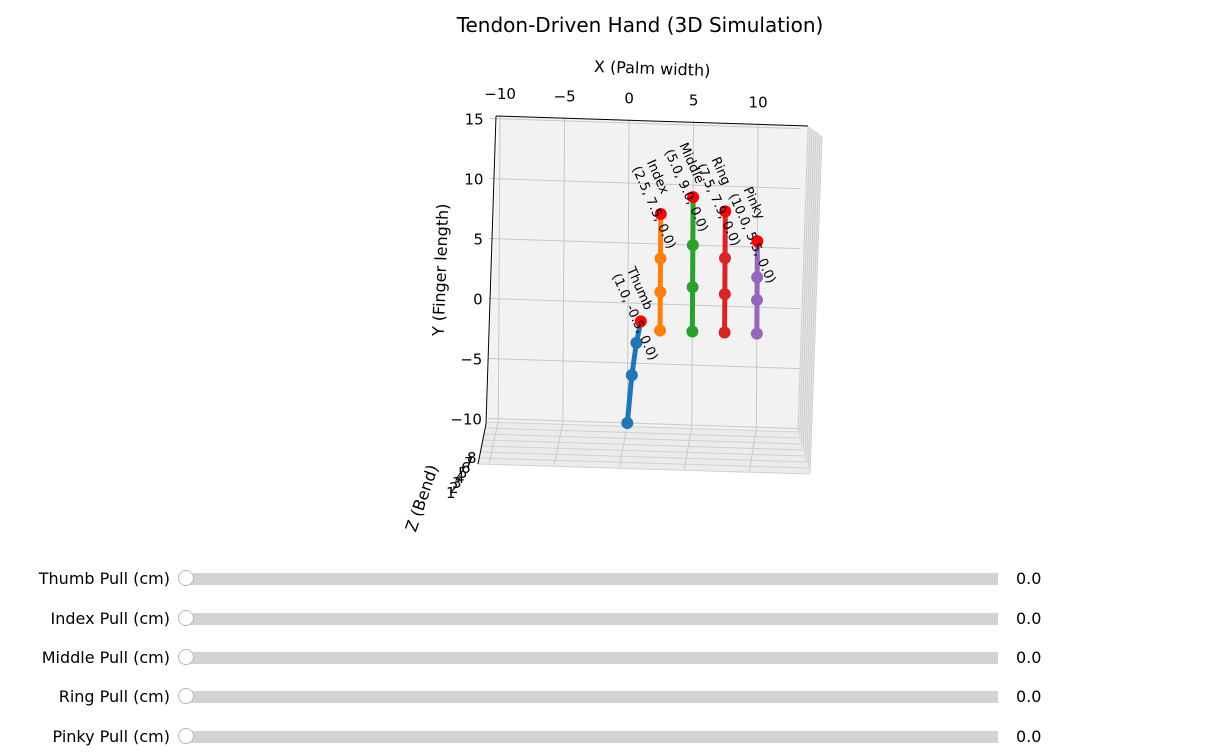  I want to click on y-tick-label: 10, so click(473, 179).